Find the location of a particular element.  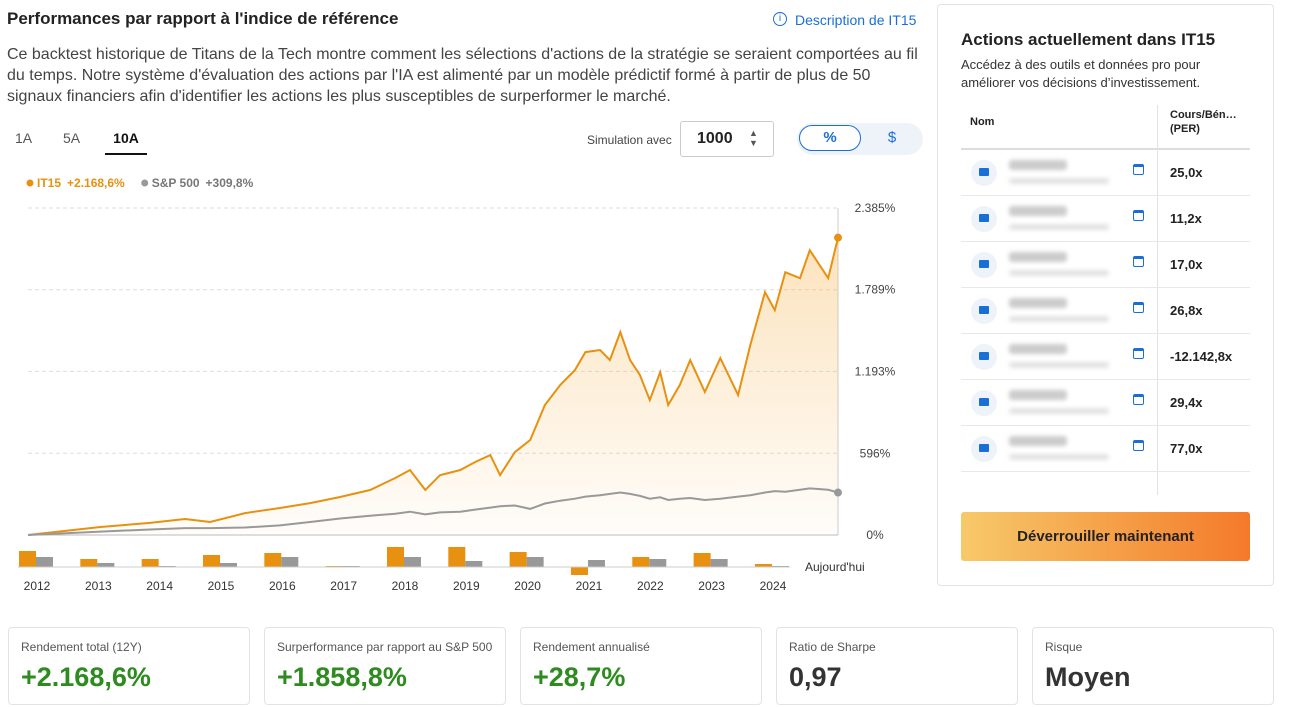

stat-card: Rendement total (12Y) +2.168,6% is located at coordinates (129, 666).